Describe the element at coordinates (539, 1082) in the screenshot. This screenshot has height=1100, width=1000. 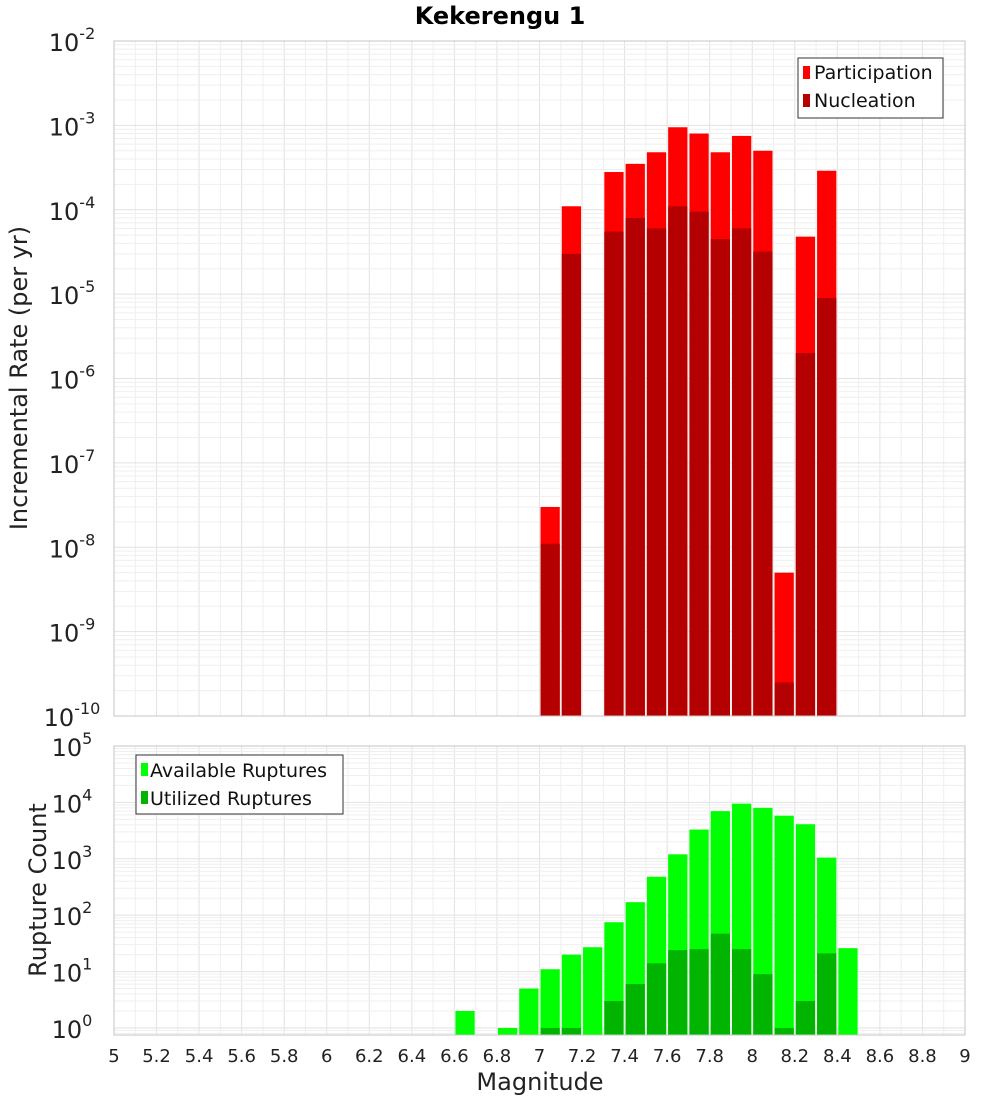
I see `x-axis-label: Magnitude` at that location.